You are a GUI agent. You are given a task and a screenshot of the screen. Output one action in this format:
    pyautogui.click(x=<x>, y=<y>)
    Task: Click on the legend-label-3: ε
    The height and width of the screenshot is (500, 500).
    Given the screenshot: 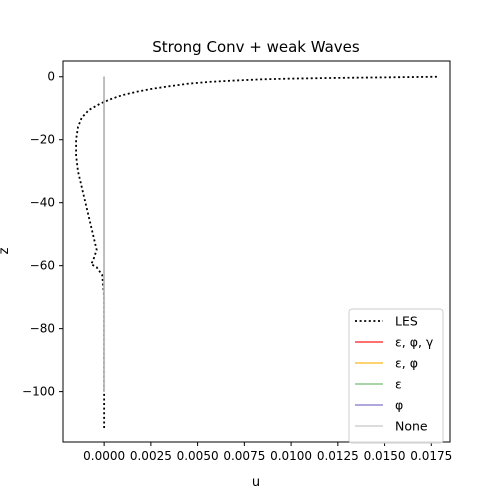 What is the action you would take?
    pyautogui.click(x=398, y=384)
    